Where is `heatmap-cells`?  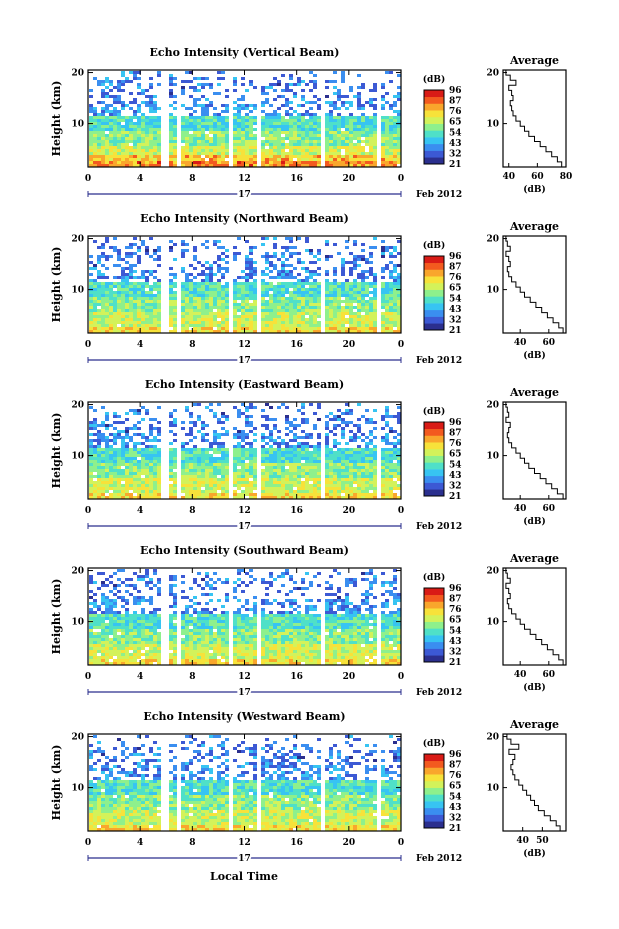
heatmap-cells is located at coordinates (245, 285).